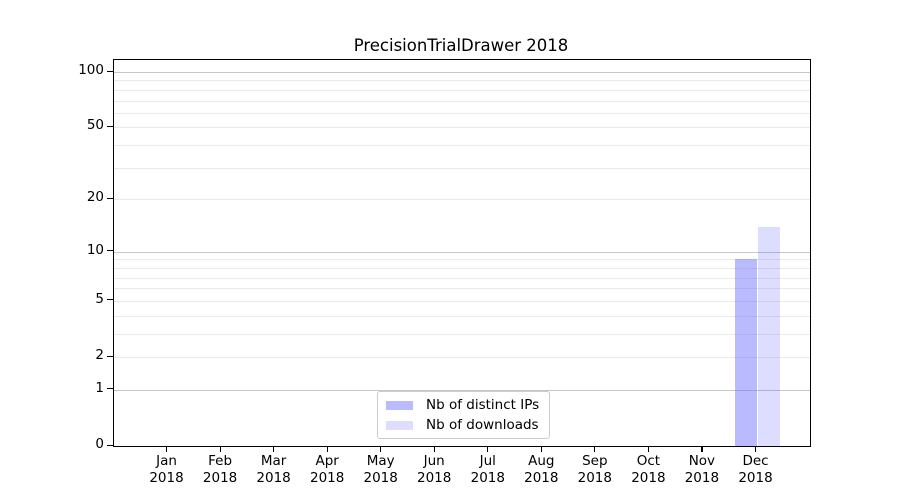 Image resolution: width=900 pixels, height=500 pixels. Describe the element at coordinates (487, 461) in the screenshot. I see `month-label: Jul` at that location.